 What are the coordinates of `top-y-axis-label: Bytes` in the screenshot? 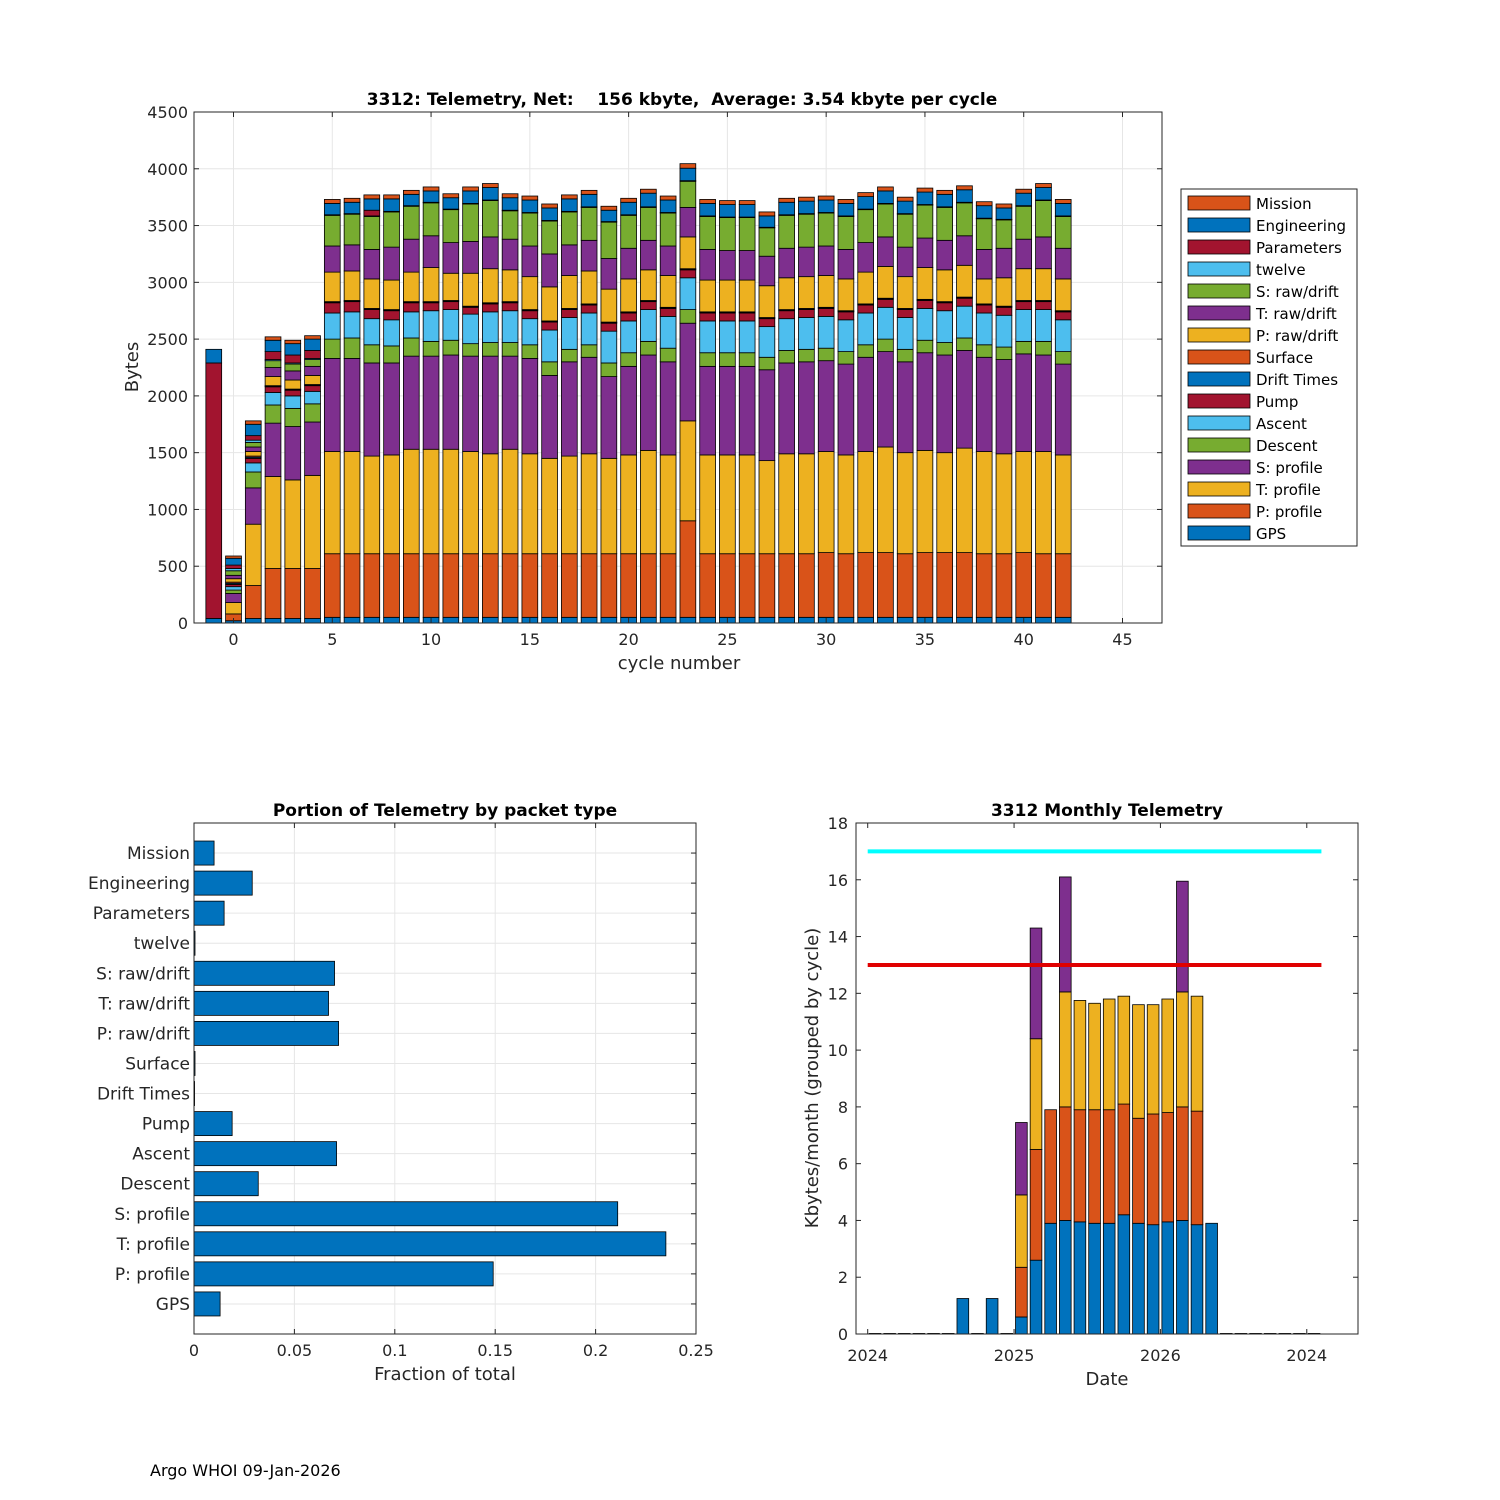 It's located at (132, 367).